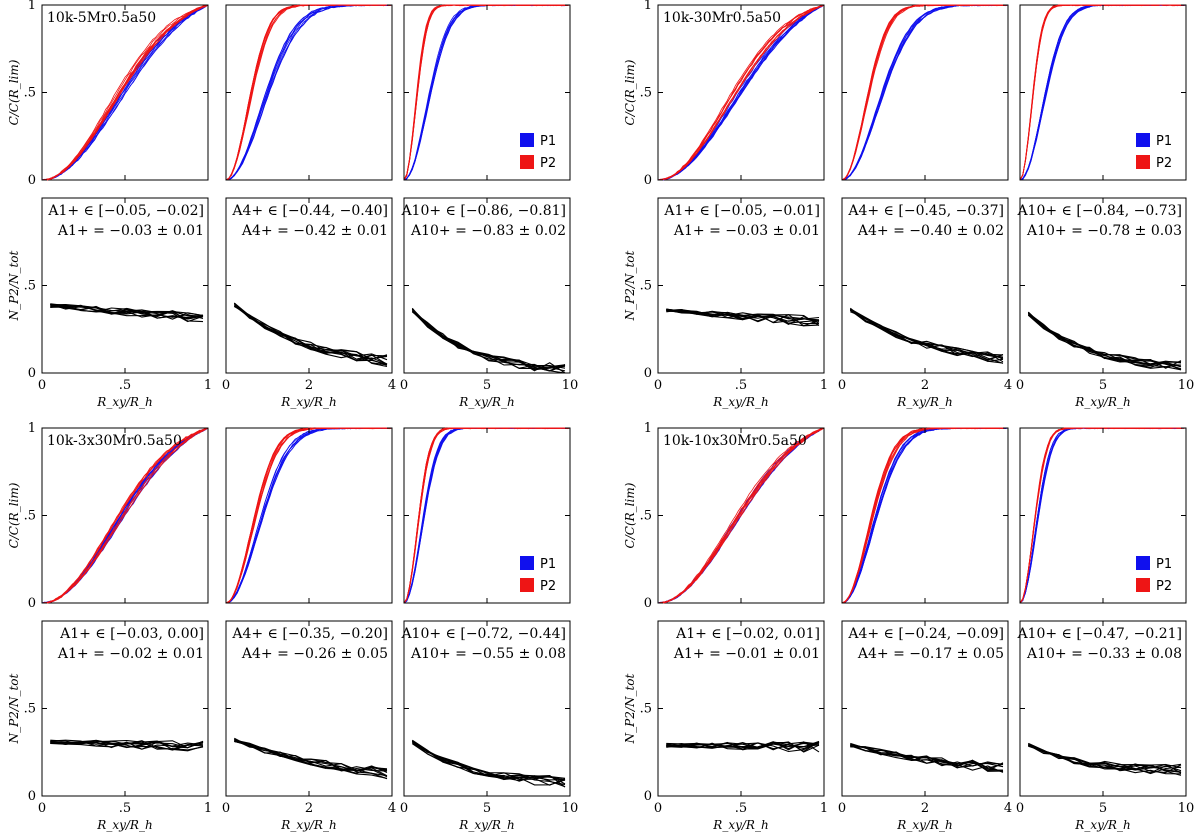 The image size is (1200, 840). I want to click on a-plus-range: A1+ ∈ [−0.05, −0.02], so click(125, 211).